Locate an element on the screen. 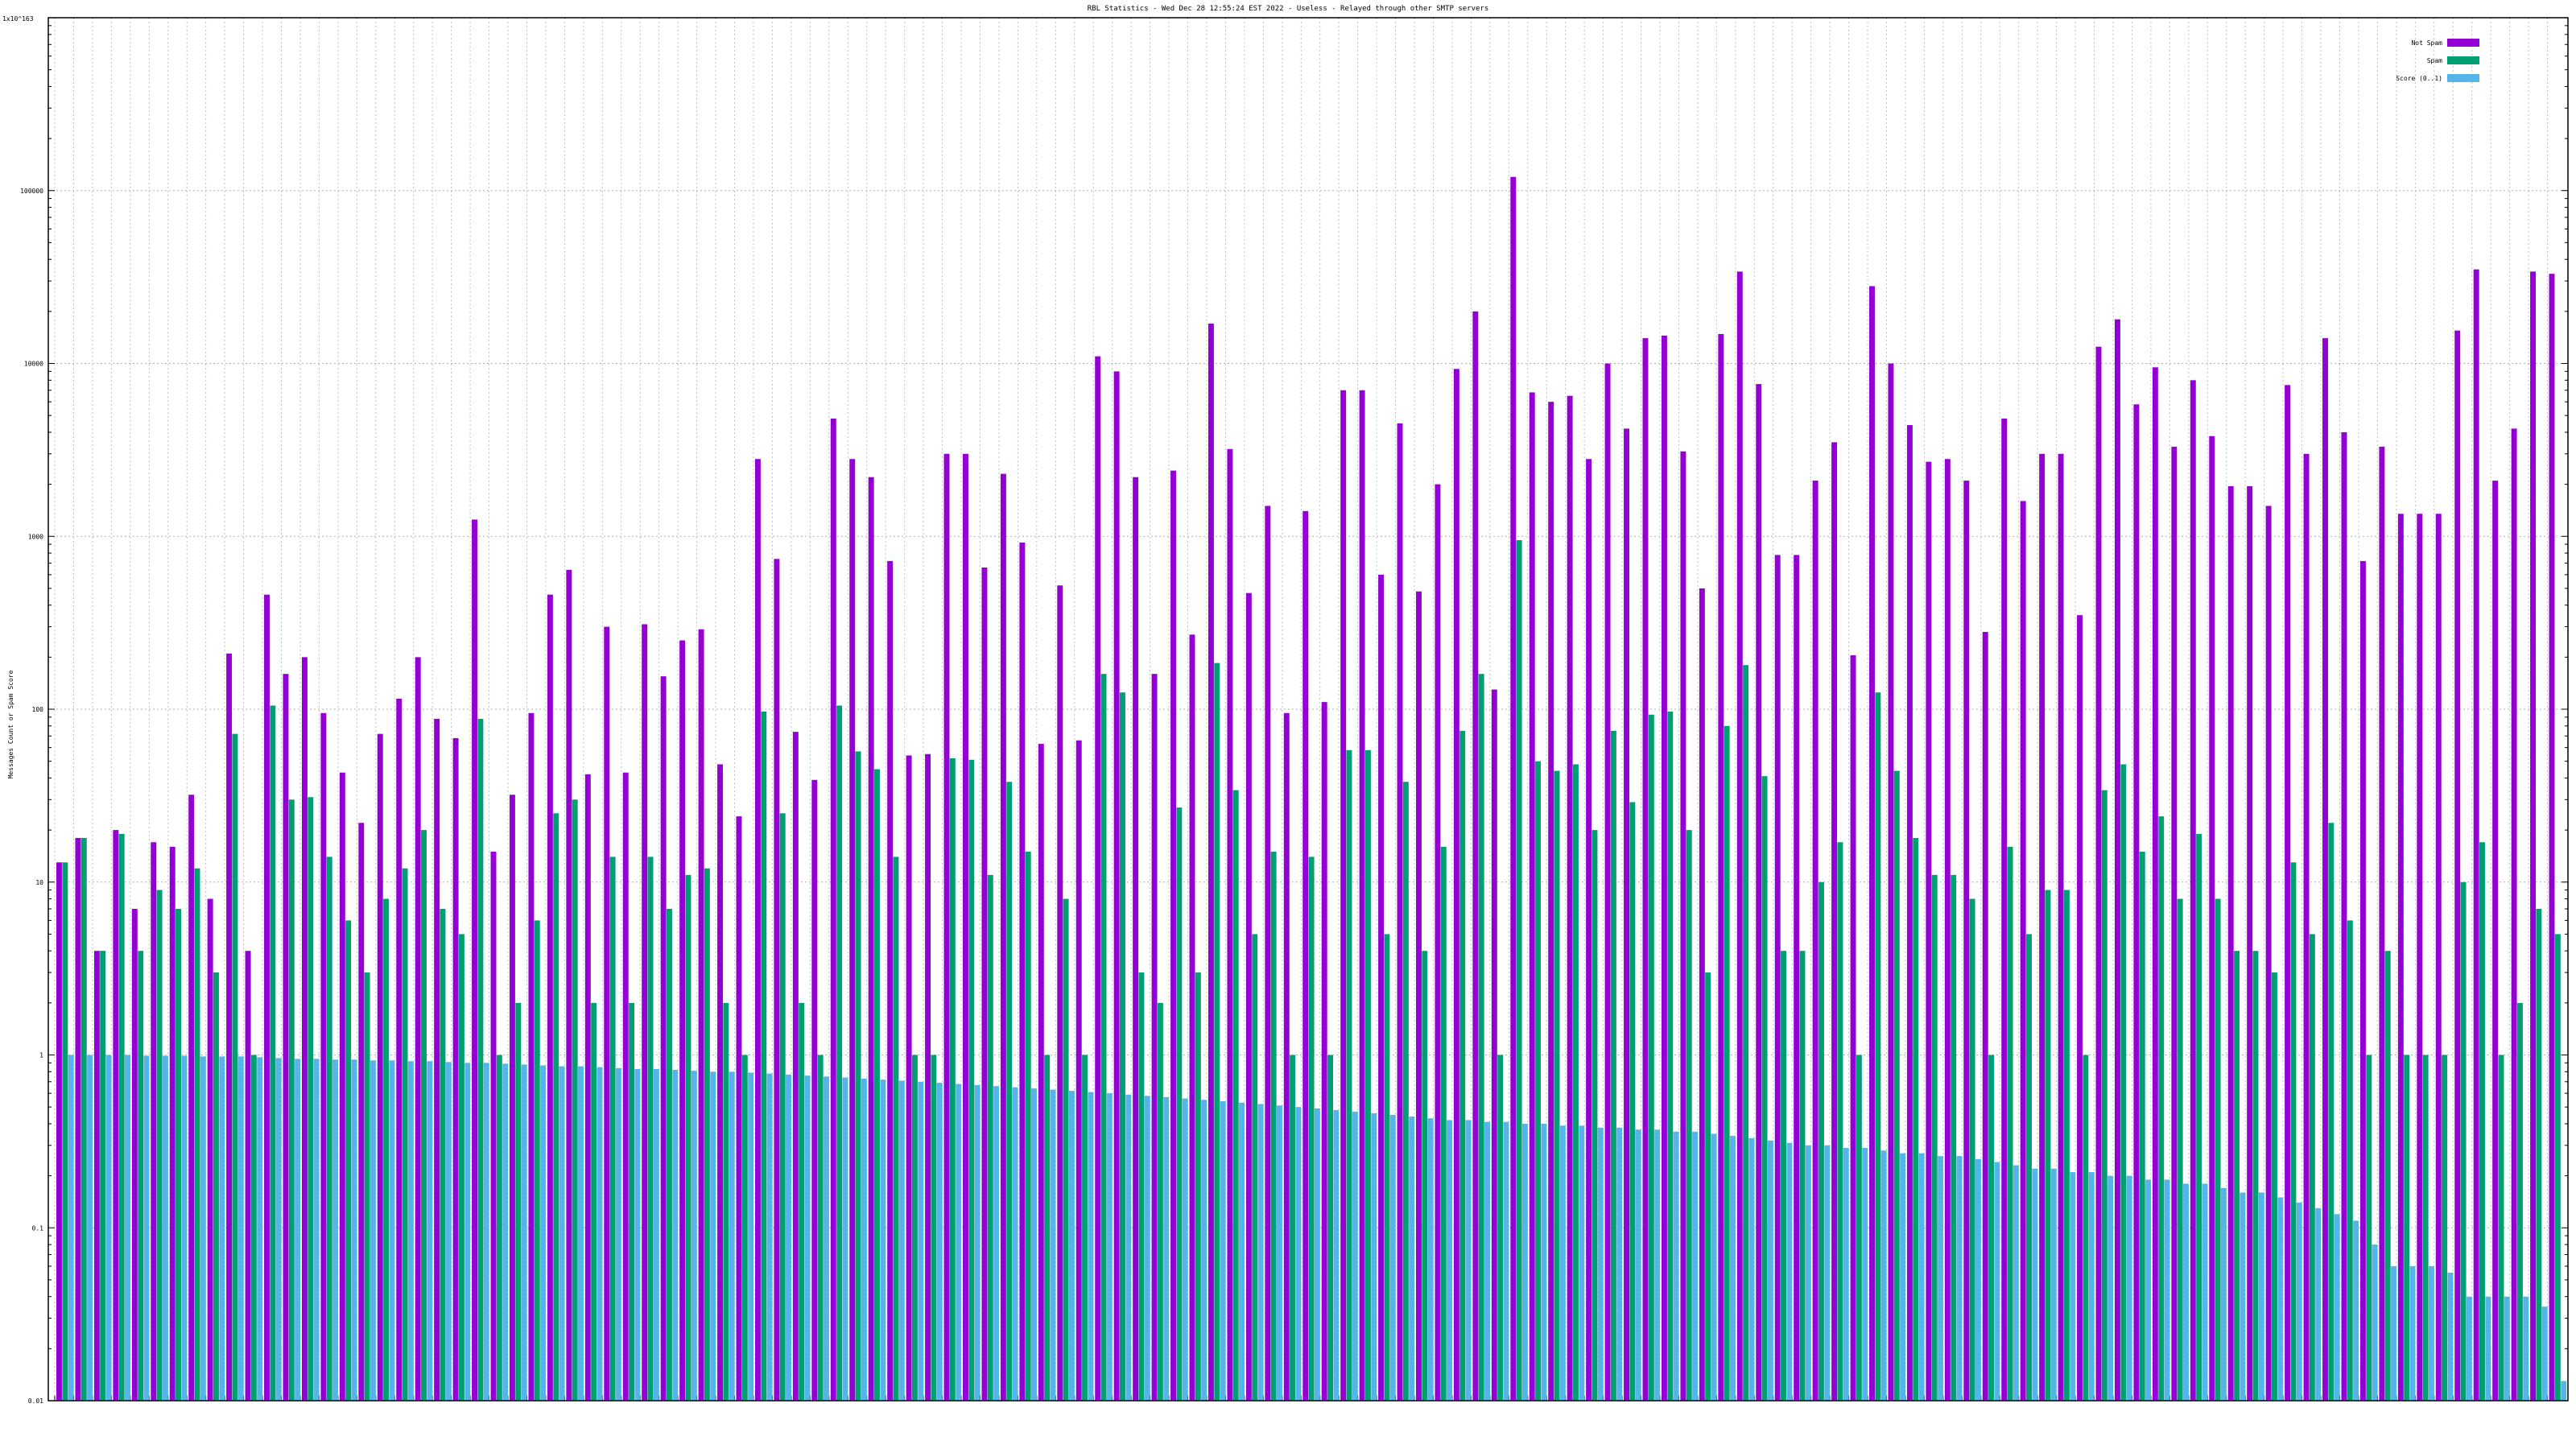 This screenshot has height=1449, width=2576. y-tick-label: 10 is located at coordinates (39, 883).